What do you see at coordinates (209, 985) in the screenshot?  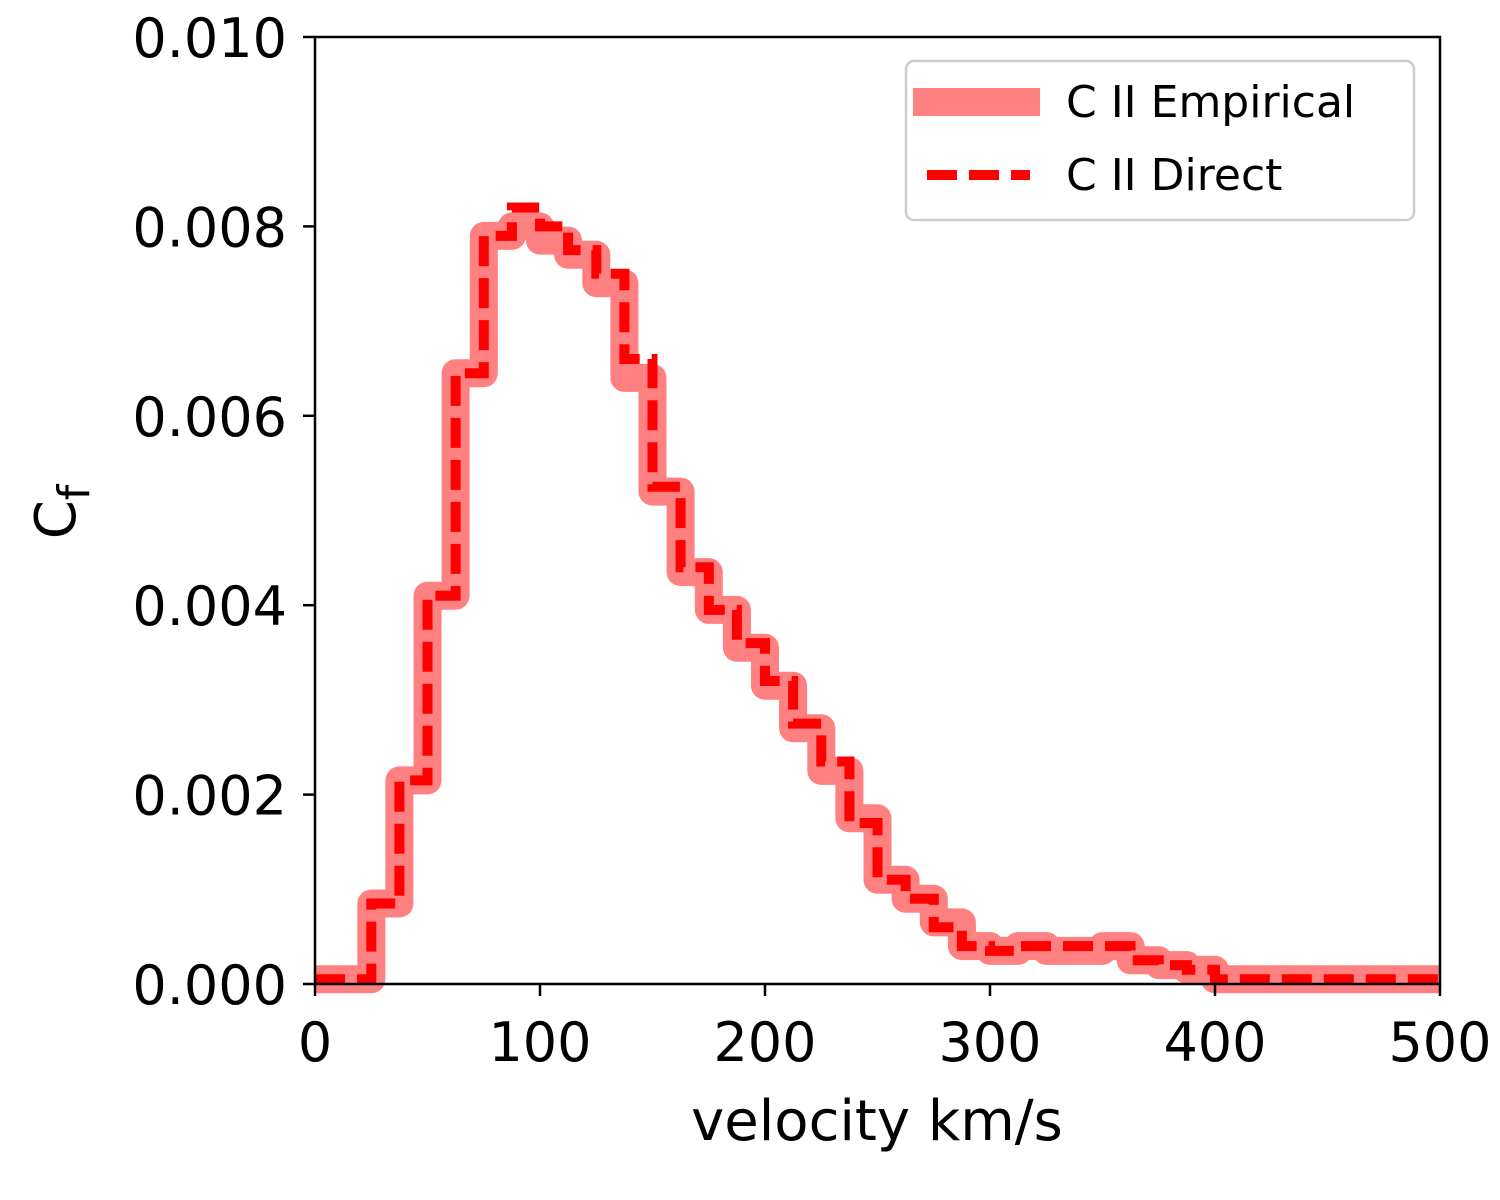 I see `y-tick-label: 0.000` at bounding box center [209, 985].